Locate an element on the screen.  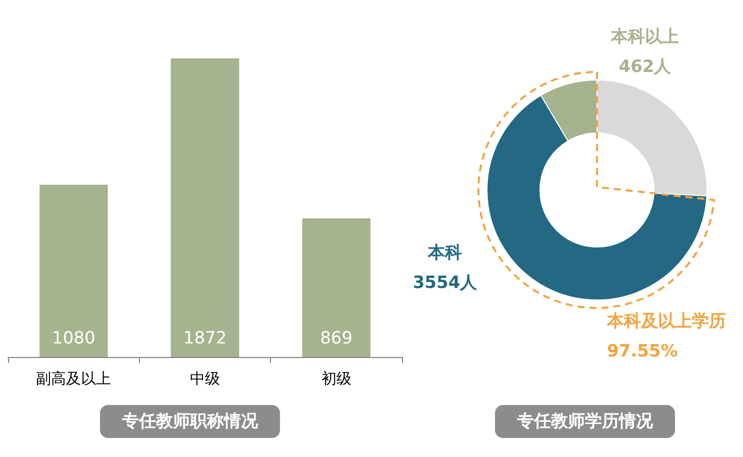
x-tick-label: 初级 is located at coordinates (336, 379).